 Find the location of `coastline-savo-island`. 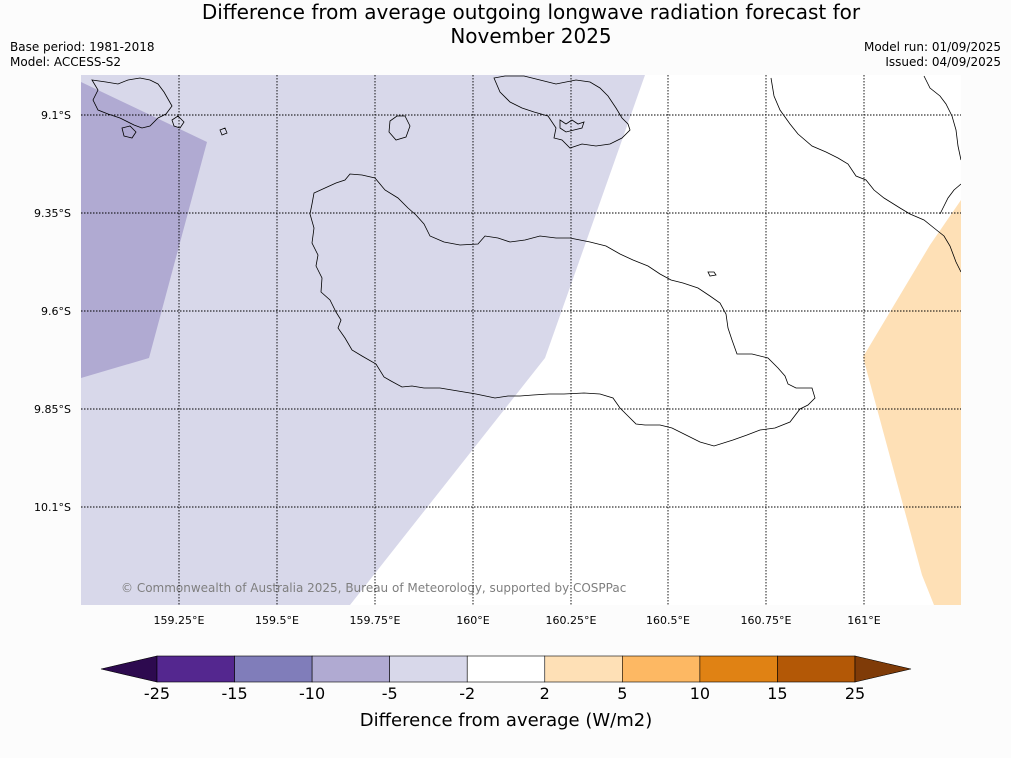

coastline-savo-island is located at coordinates (399, 128).